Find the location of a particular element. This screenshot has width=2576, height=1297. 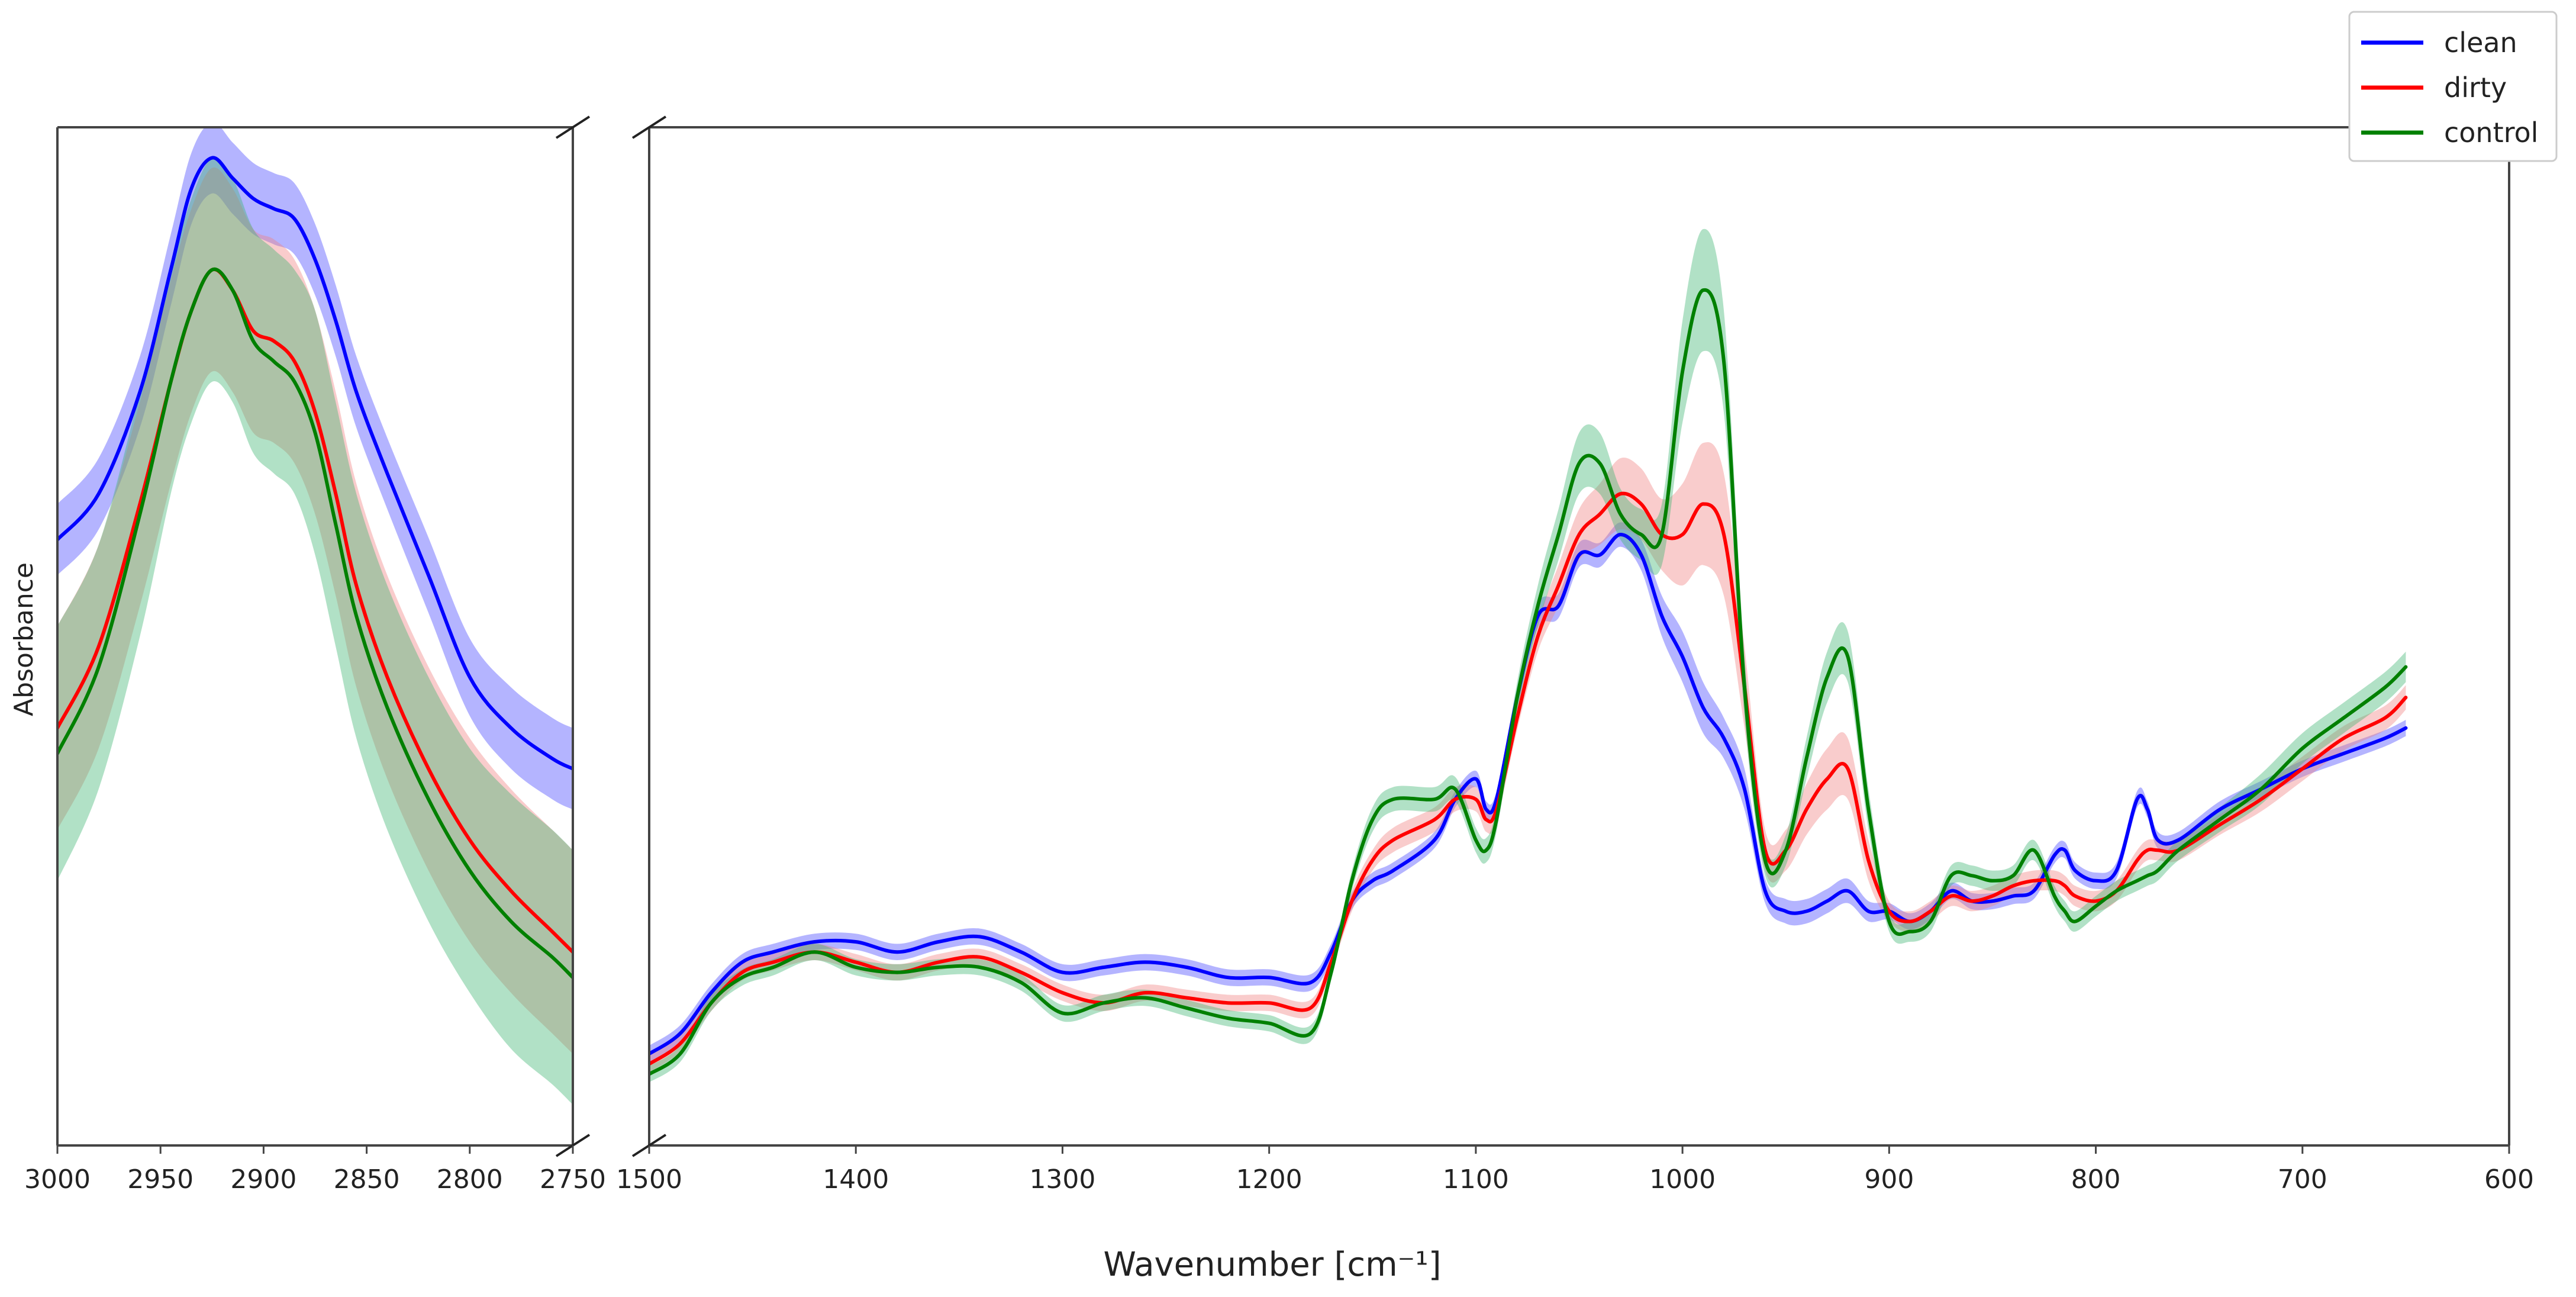

legend-label-clean: clean is located at coordinates (2480, 43).